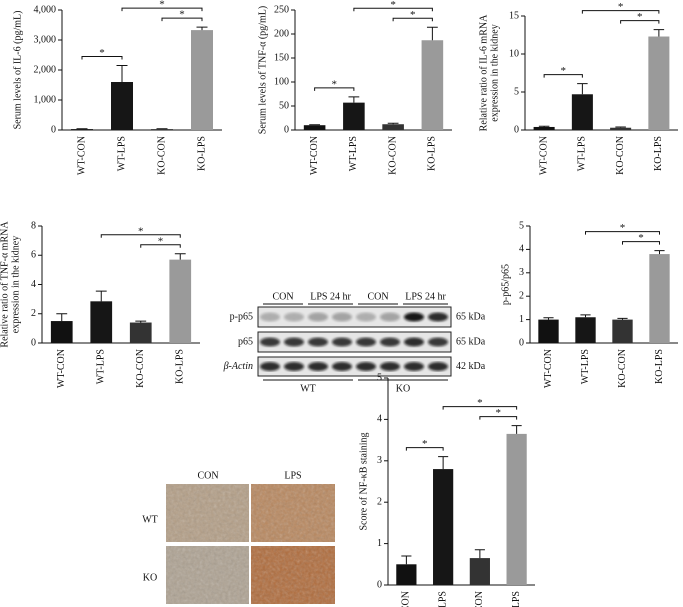 The image size is (683, 607). I want to click on blot-row-label: p65, so click(245, 341).